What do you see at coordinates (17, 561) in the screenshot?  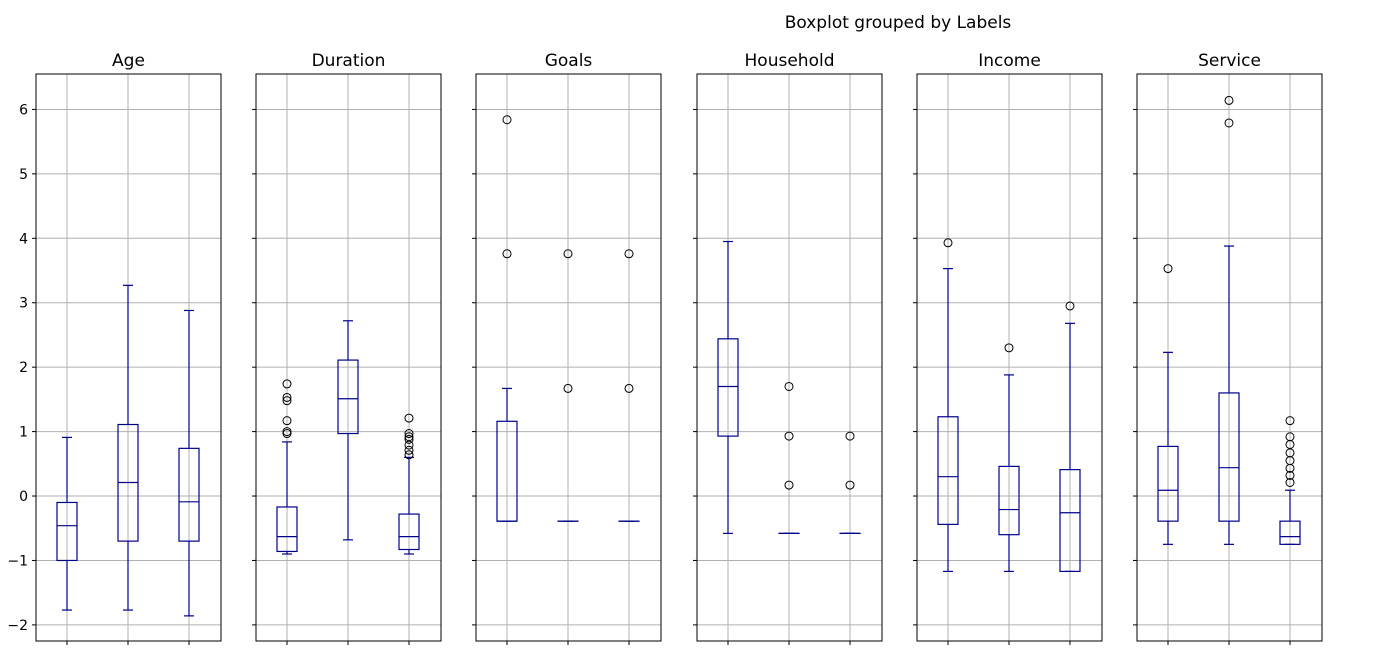 I see `y-tick-label: −1` at bounding box center [17, 561].